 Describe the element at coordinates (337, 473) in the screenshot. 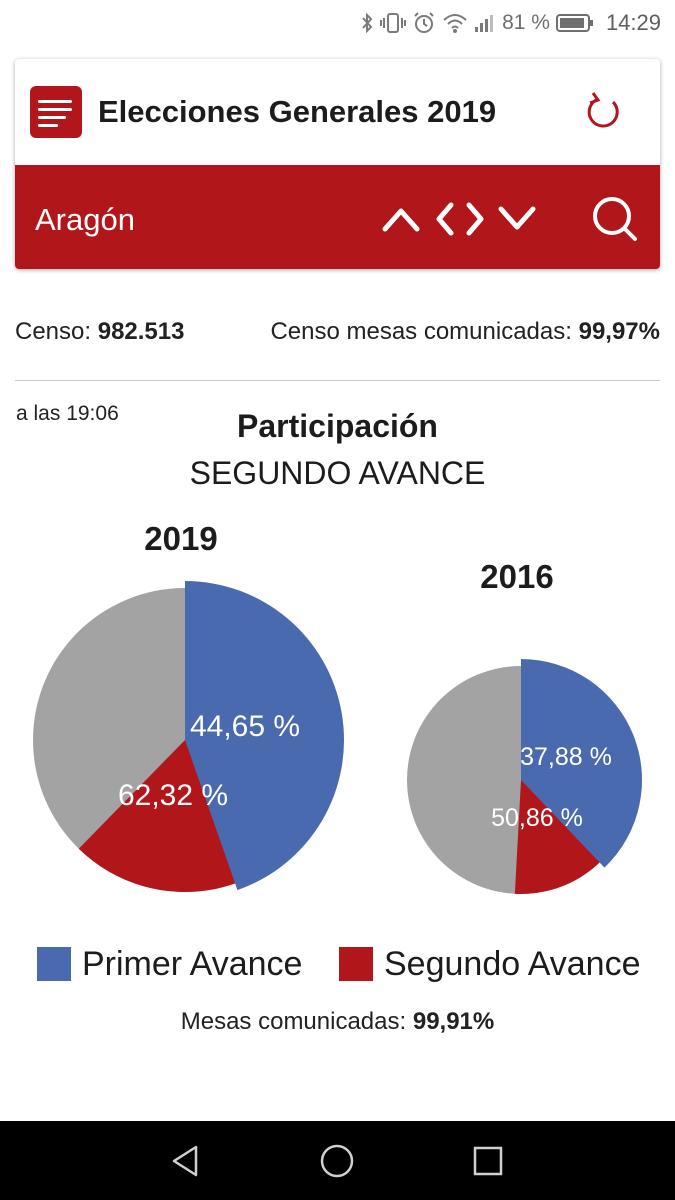

I see `section-subtitle: SEGUNDO AVANCE` at that location.